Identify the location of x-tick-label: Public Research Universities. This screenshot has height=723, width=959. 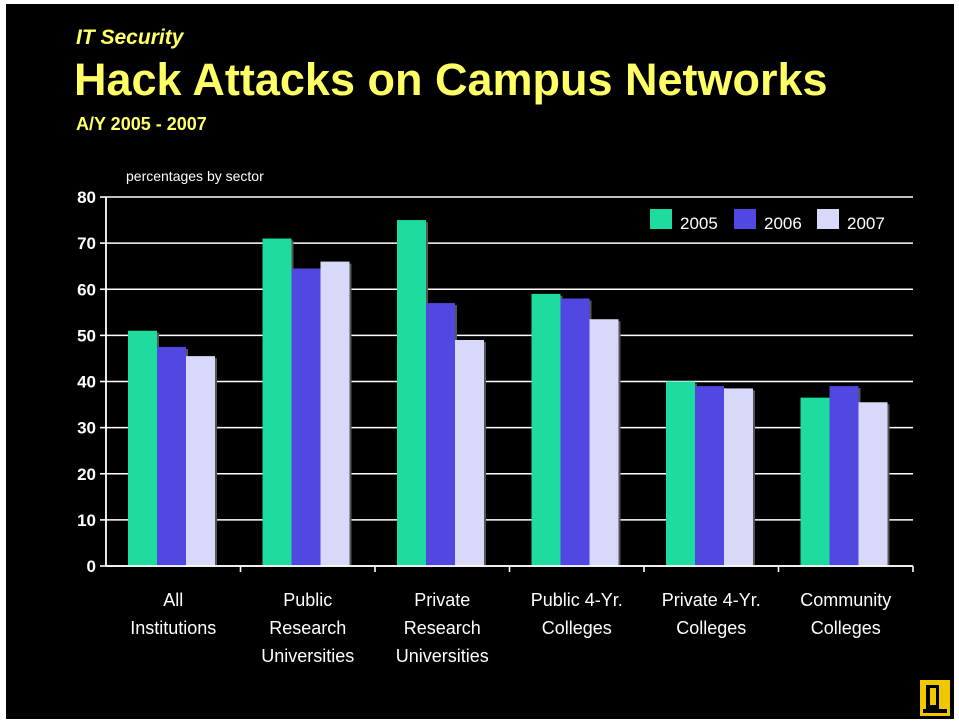
(307, 628).